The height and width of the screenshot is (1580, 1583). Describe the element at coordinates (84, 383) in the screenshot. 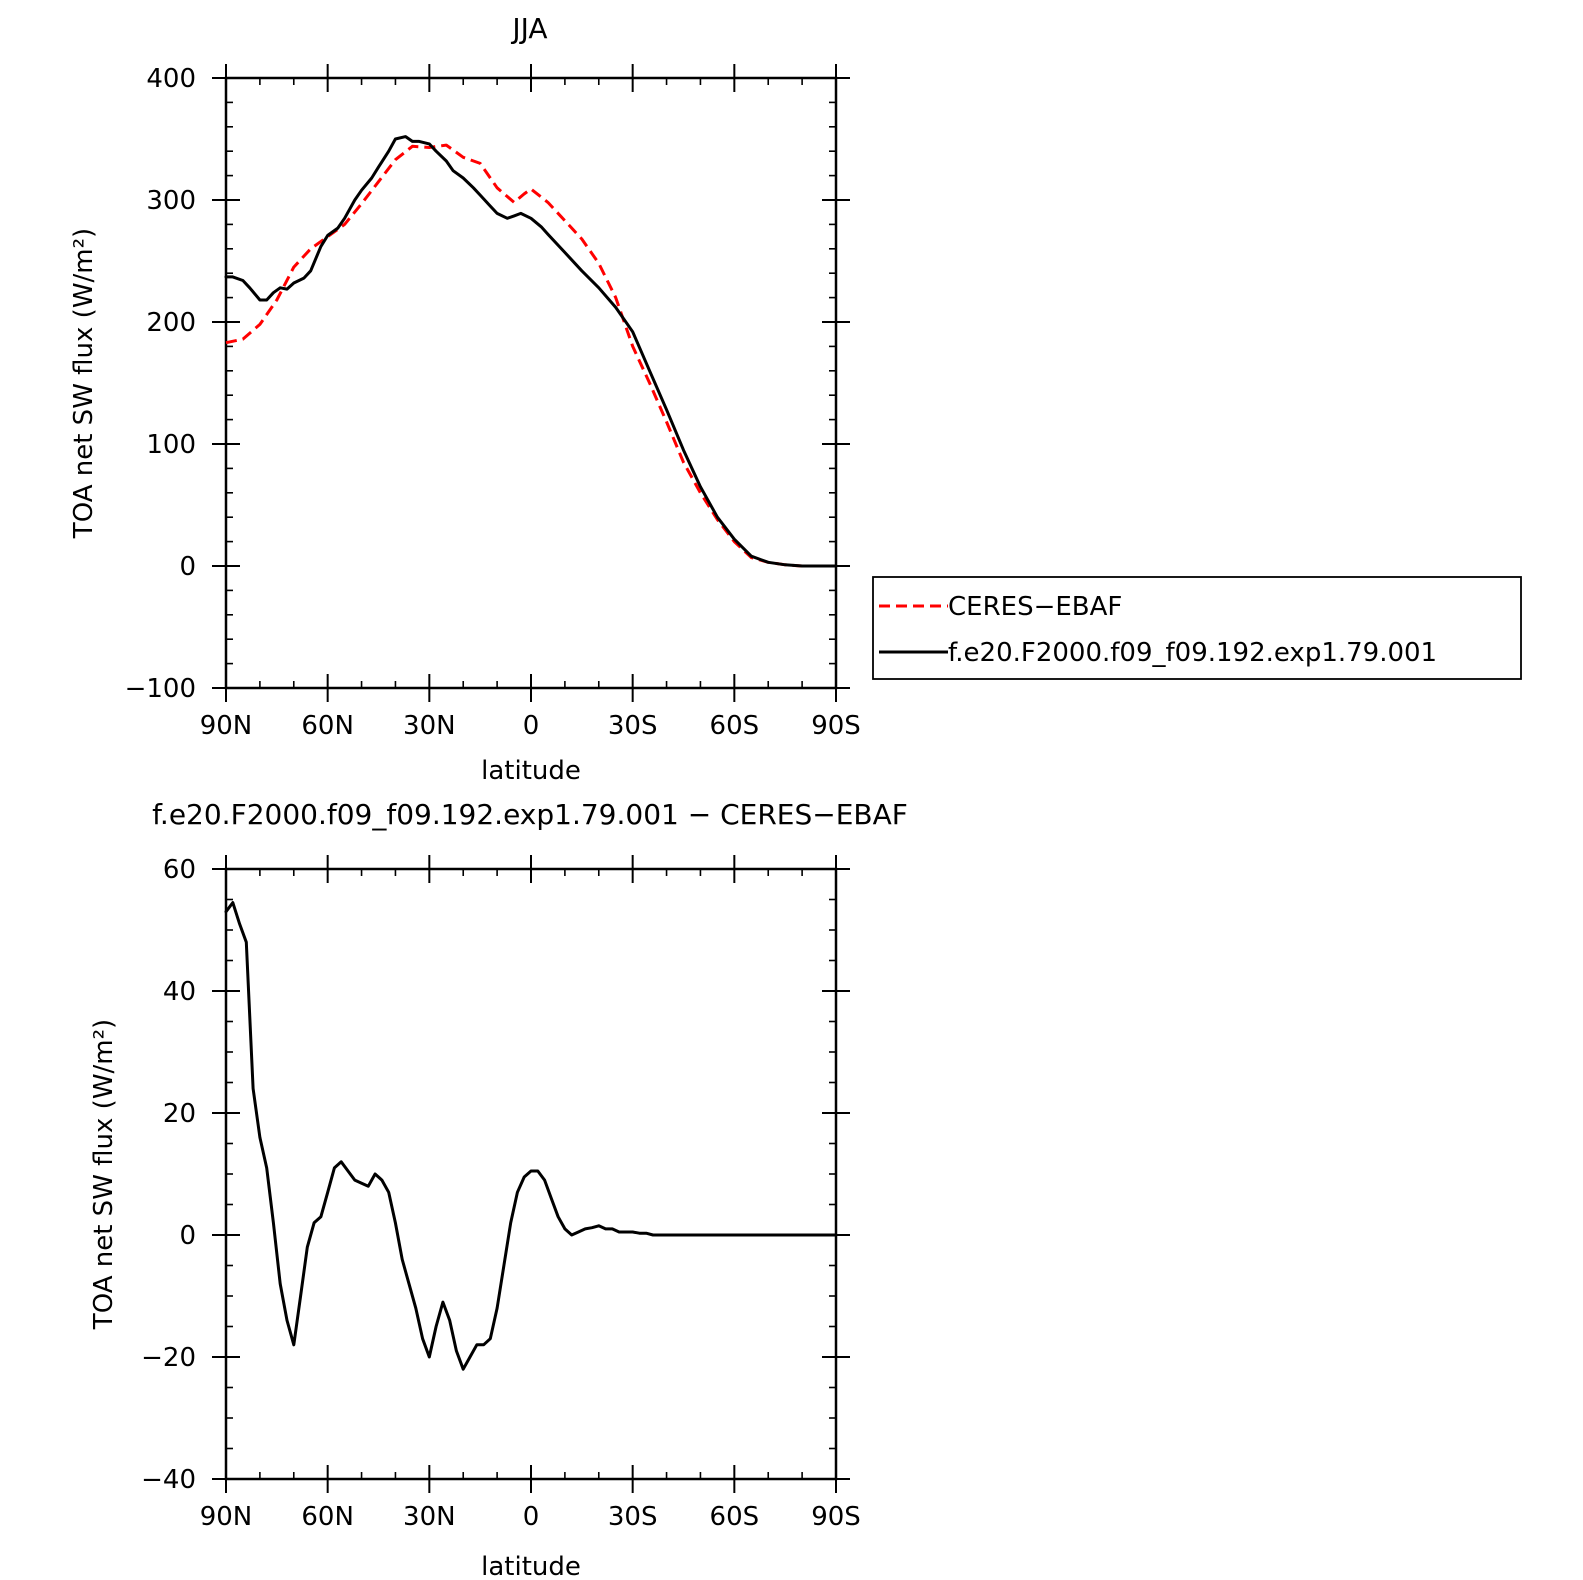

I see `top-y-axis-label: TOA net SW flux (W/m²)` at that location.